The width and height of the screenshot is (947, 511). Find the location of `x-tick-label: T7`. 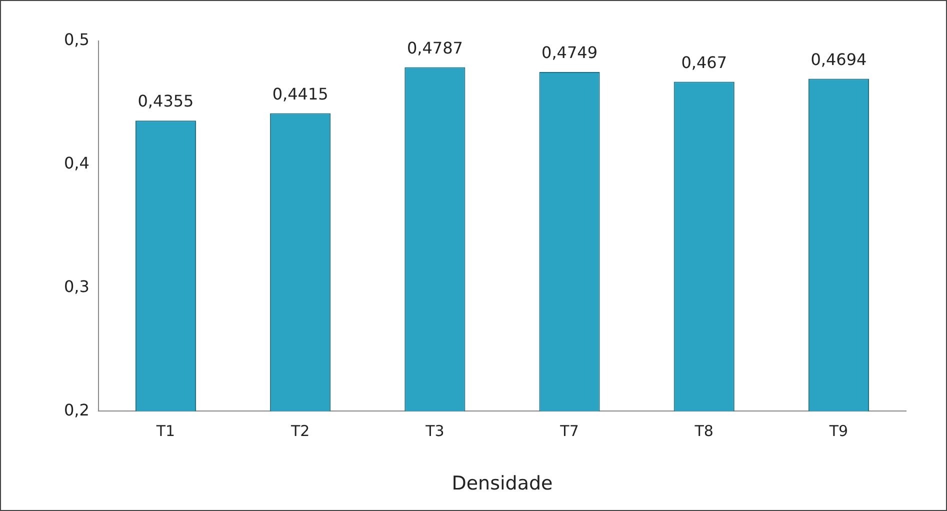

x-tick-label: T7 is located at coordinates (569, 431).